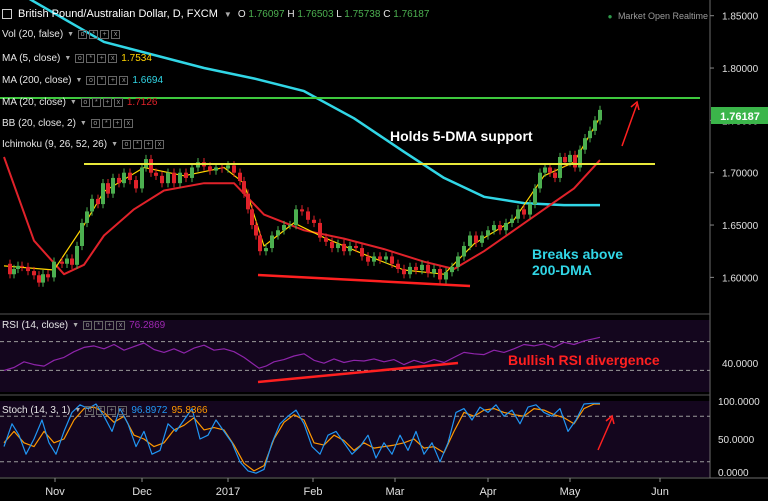  I want to click on stoch-k-value: 96.8972, so click(149, 410).